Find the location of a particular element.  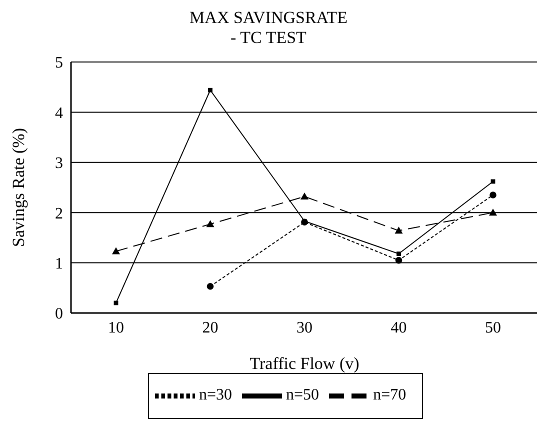

y-tick-label: 5 is located at coordinates (59, 63).